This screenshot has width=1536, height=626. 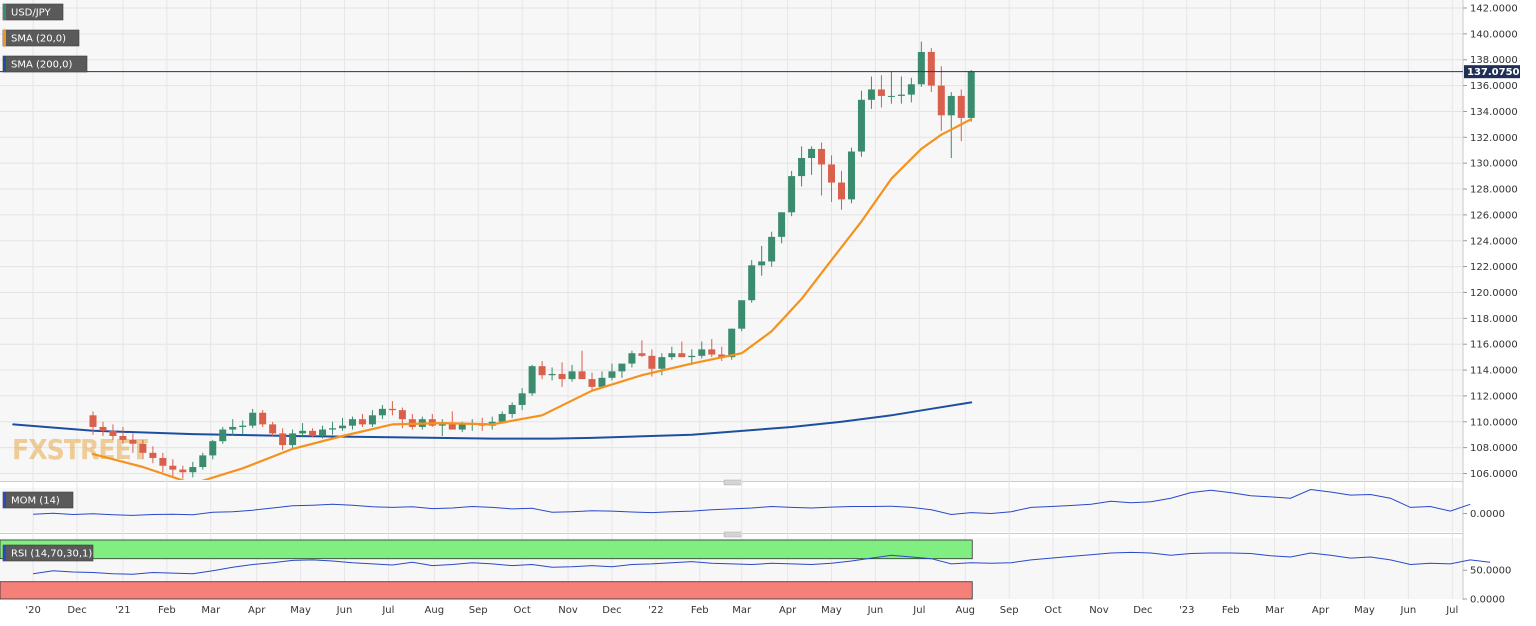 I want to click on sma-200-series, so click(x=492, y=420).